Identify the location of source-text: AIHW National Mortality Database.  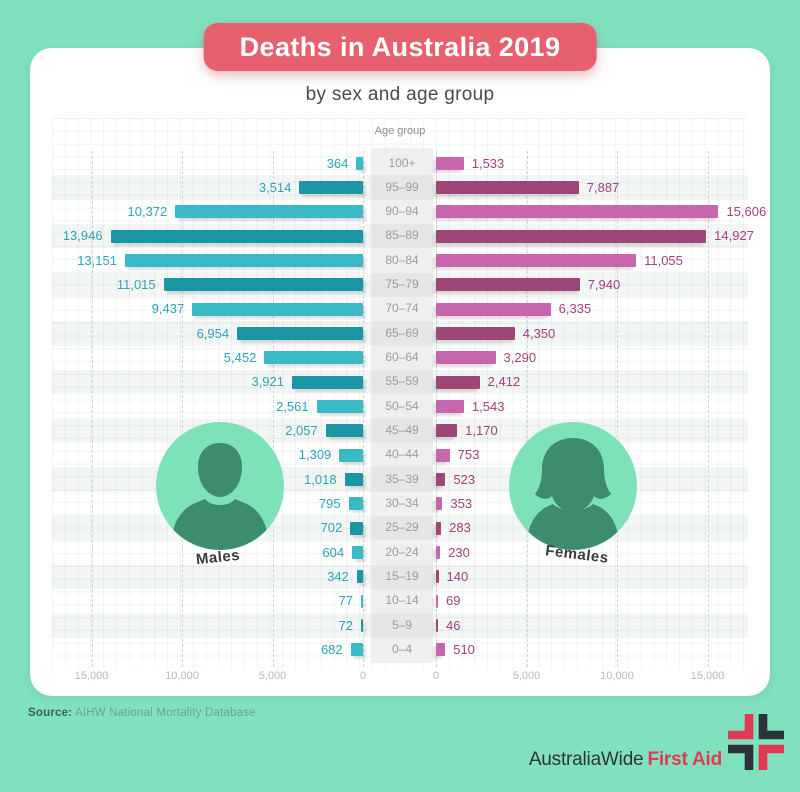
(165, 713).